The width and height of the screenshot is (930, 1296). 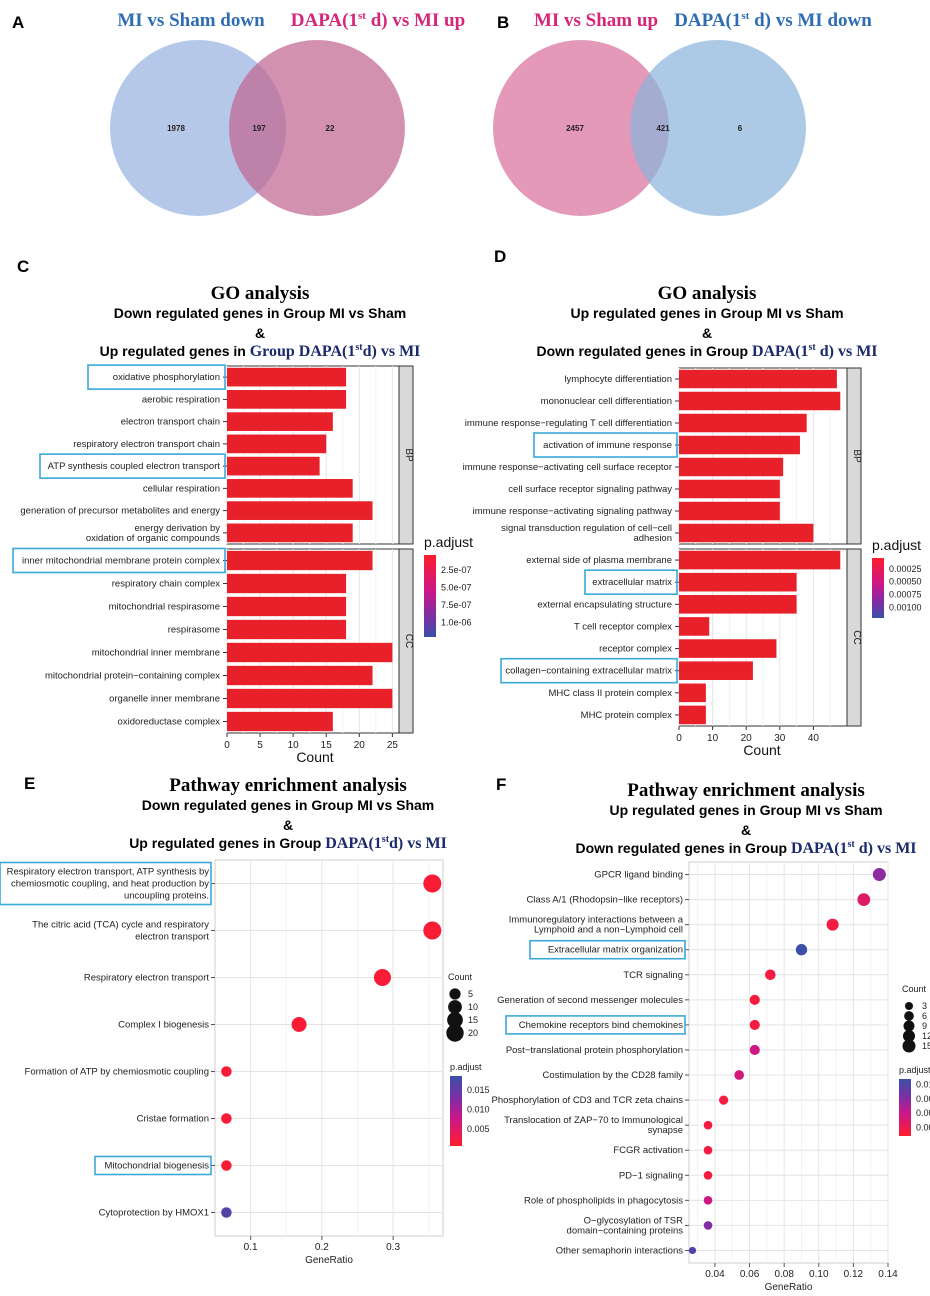 I want to click on size-legend-label: 10, so click(x=473, y=1007).